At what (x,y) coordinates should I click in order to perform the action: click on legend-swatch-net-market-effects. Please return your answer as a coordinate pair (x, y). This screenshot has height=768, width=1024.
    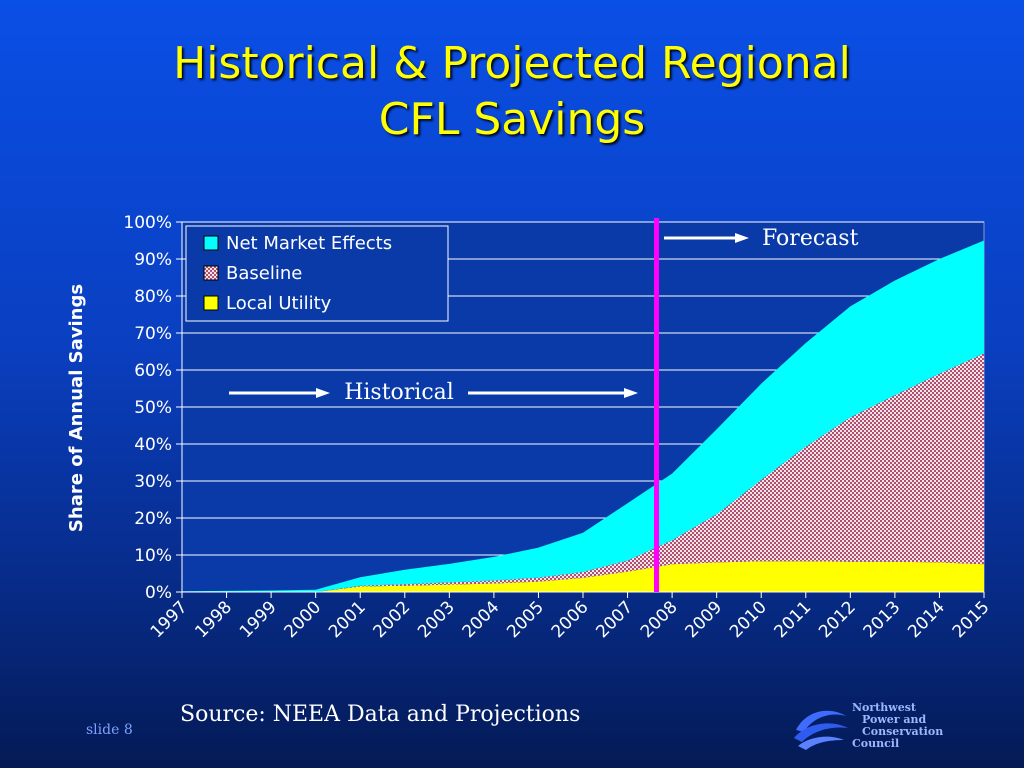
    Looking at the image, I should click on (211, 243).